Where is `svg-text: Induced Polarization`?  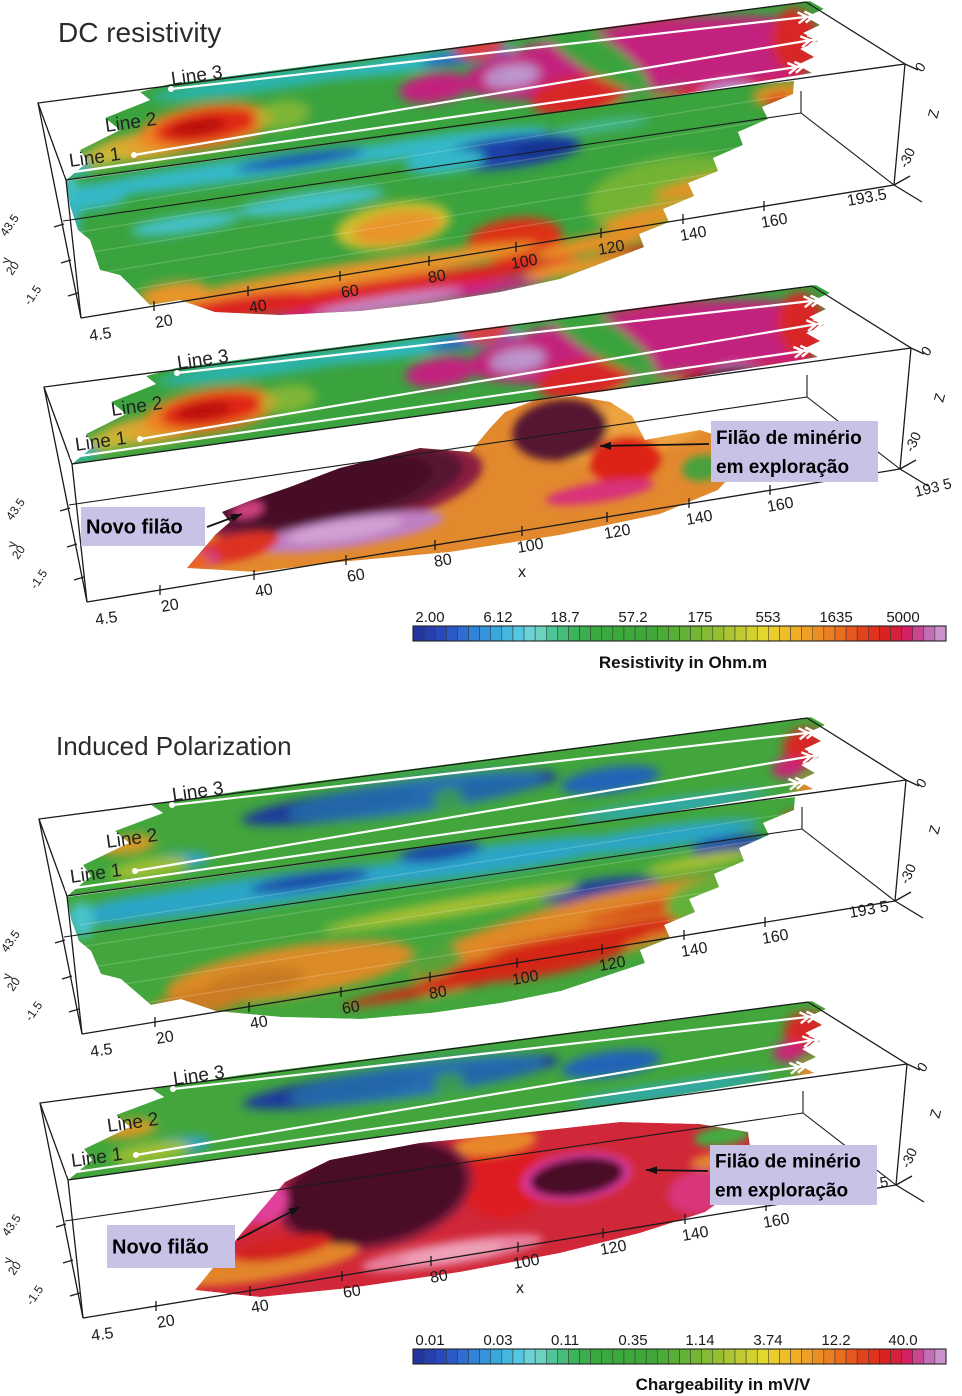 svg-text: Induced Polarization is located at coordinates (174, 746).